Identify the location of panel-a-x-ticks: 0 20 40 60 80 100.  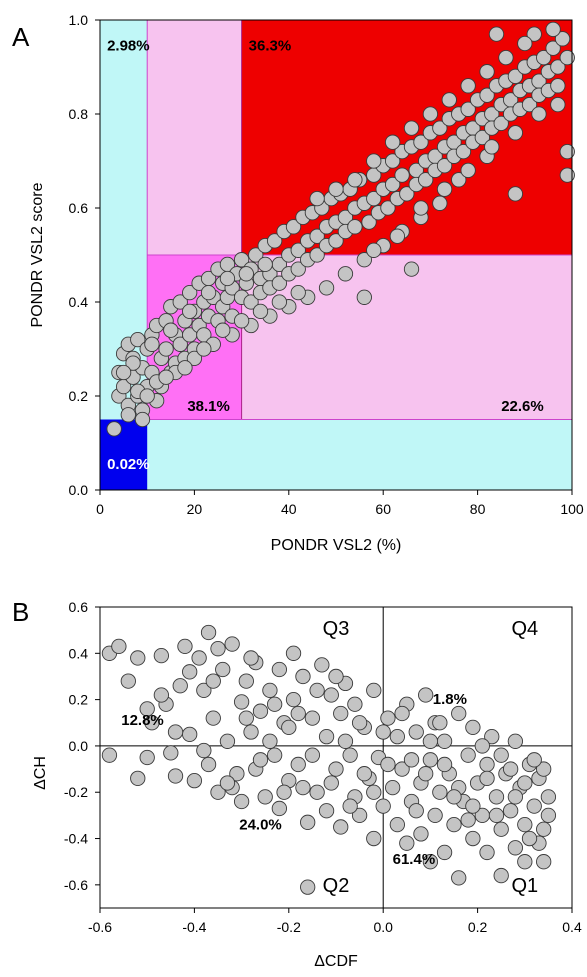
(340, 503).